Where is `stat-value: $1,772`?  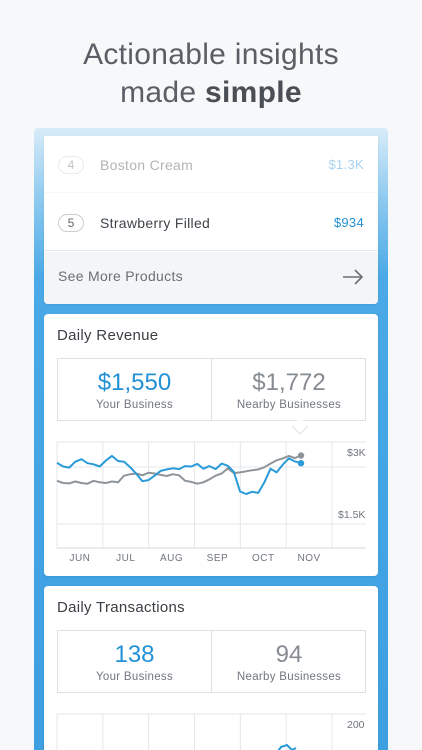 stat-value: $1,772 is located at coordinates (289, 382).